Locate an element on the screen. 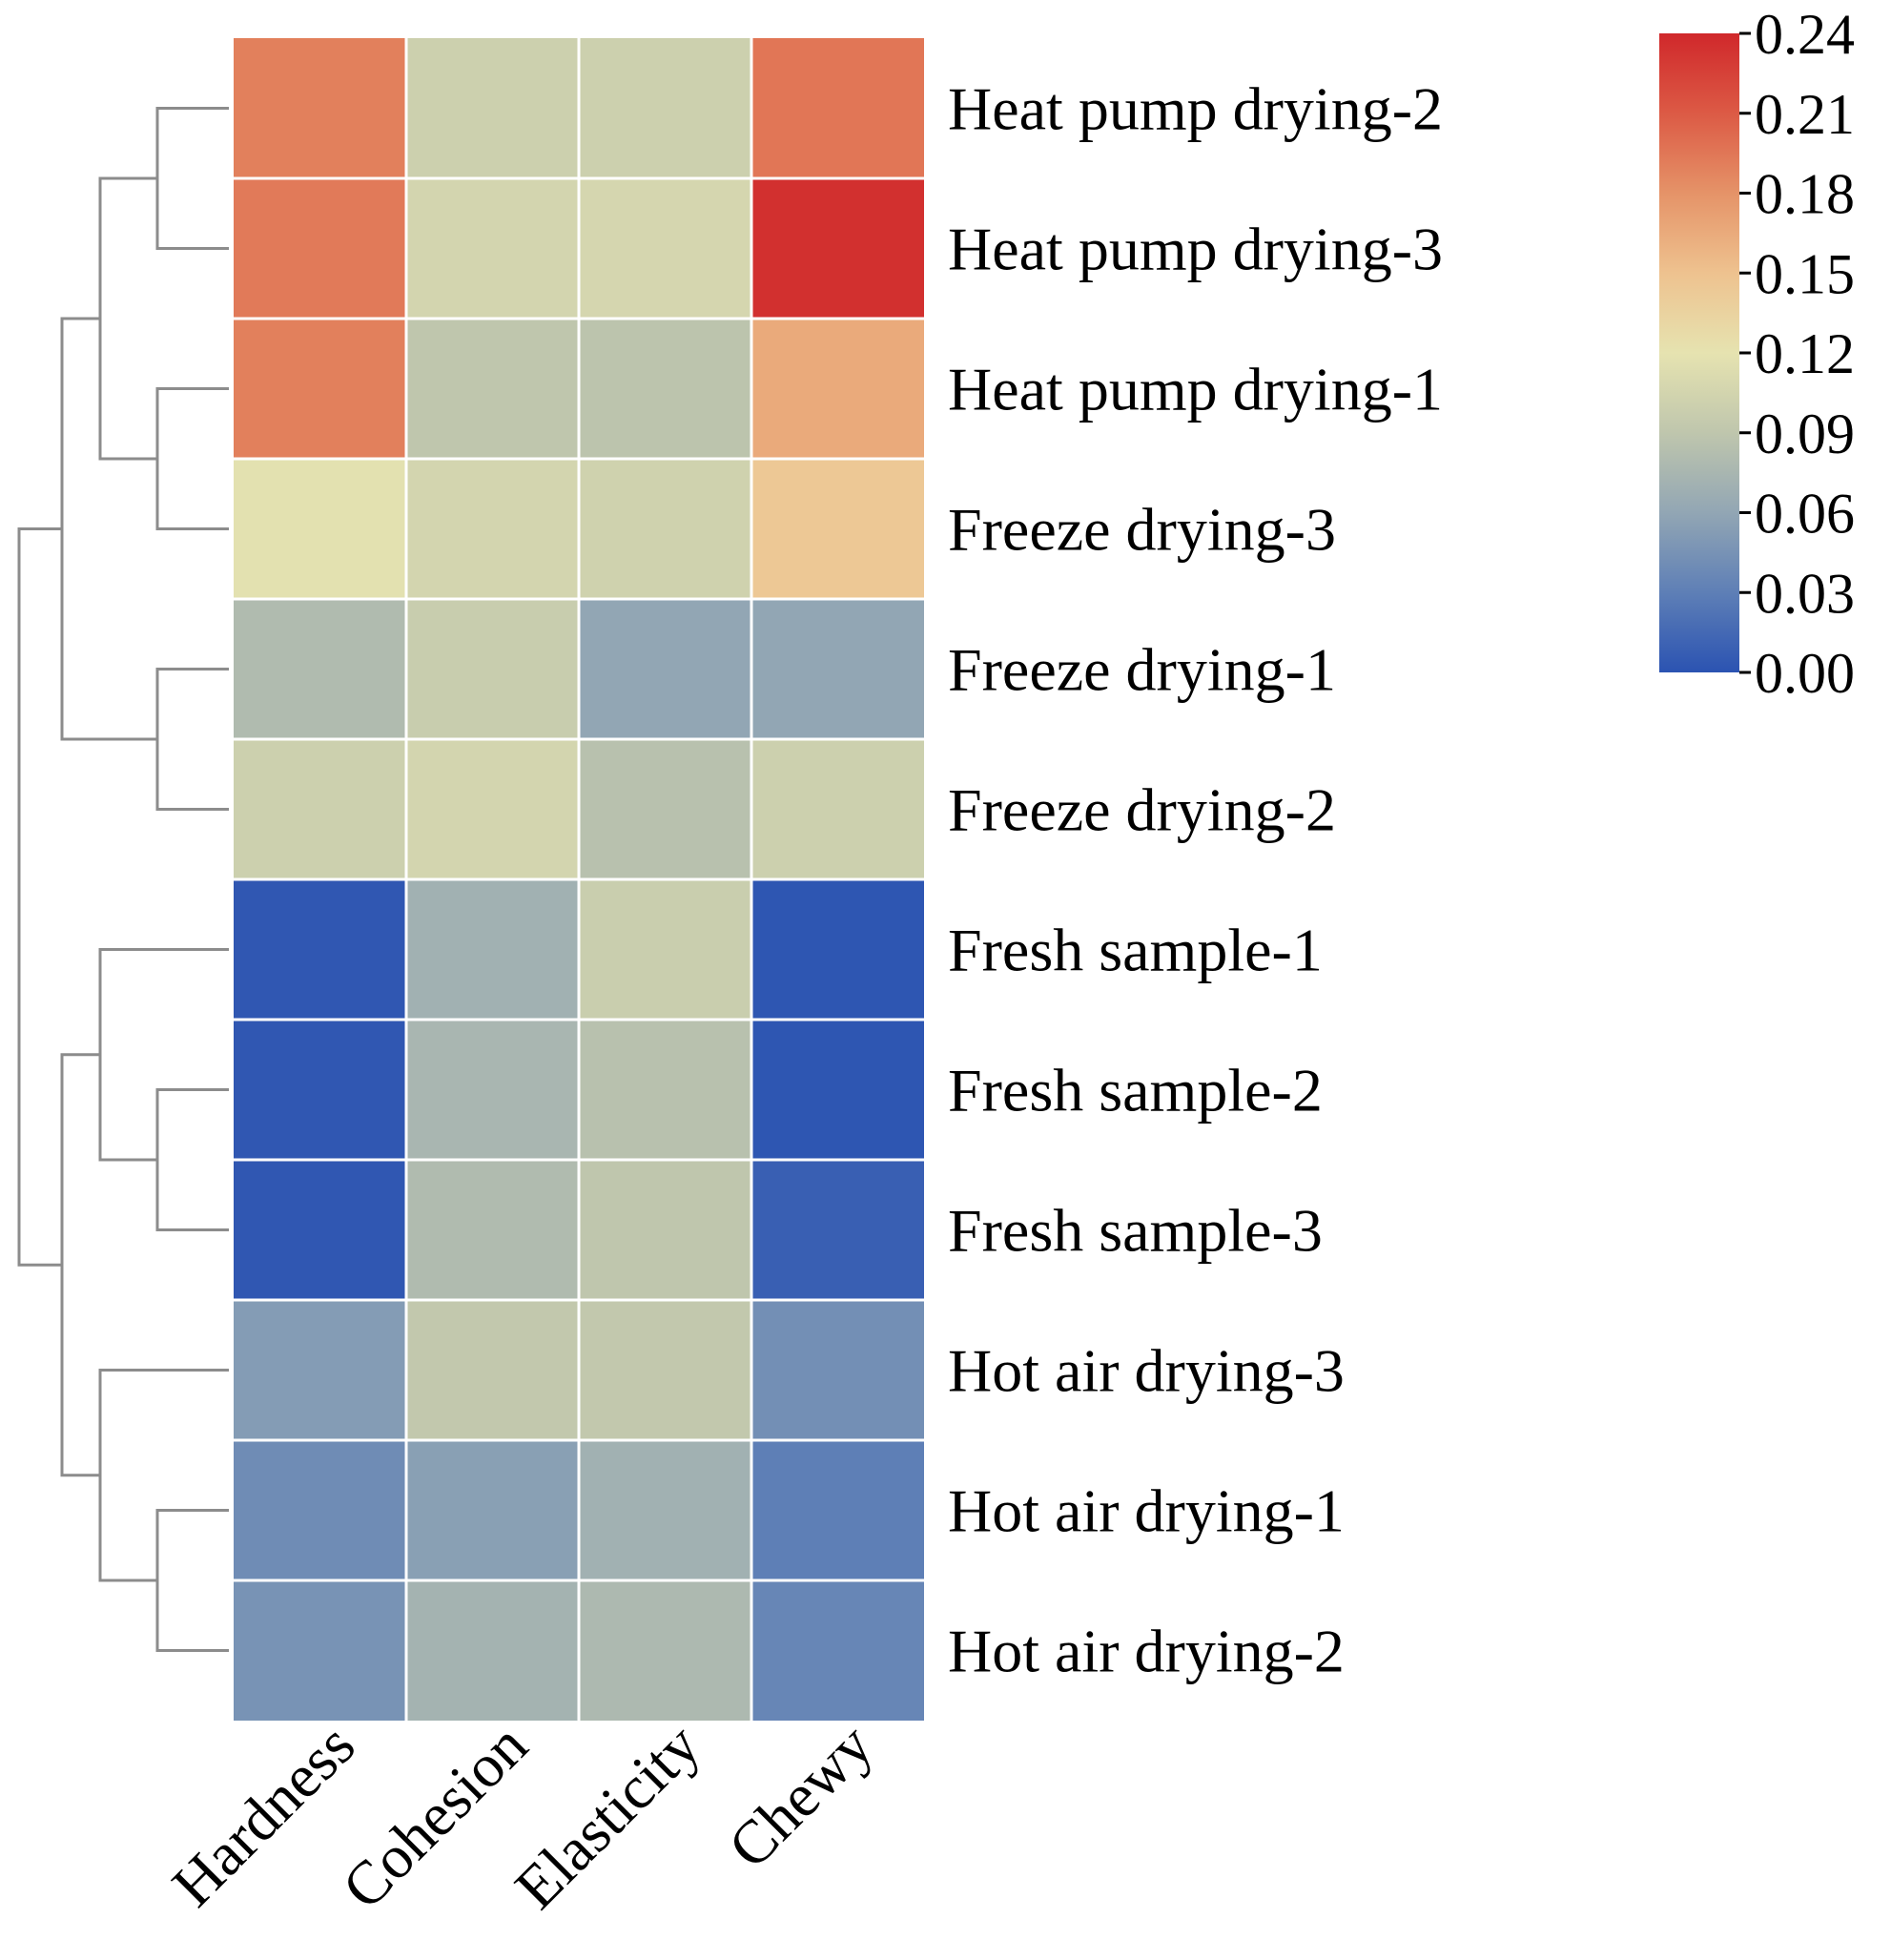  cell-hot-air-drying-1-elasticity is located at coordinates (665, 1510).